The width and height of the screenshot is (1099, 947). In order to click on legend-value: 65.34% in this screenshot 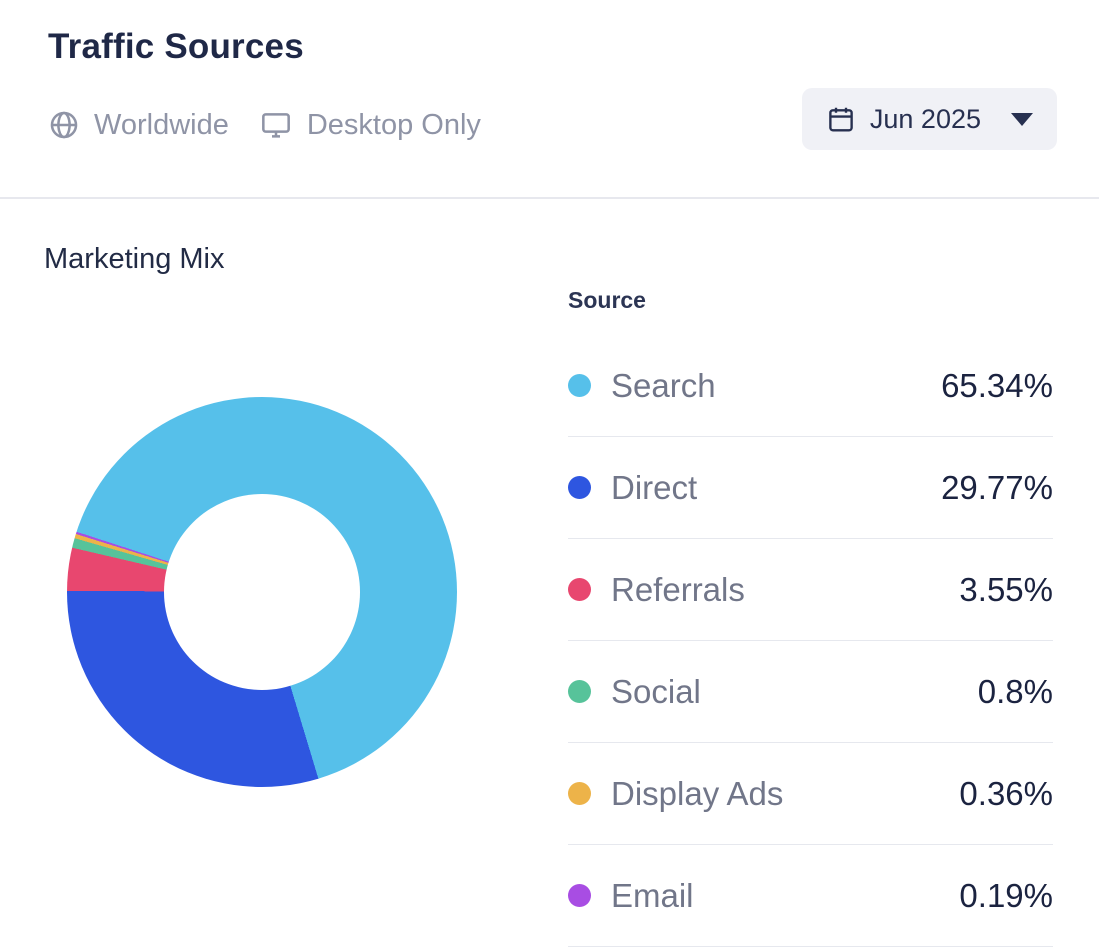, I will do `click(997, 385)`.